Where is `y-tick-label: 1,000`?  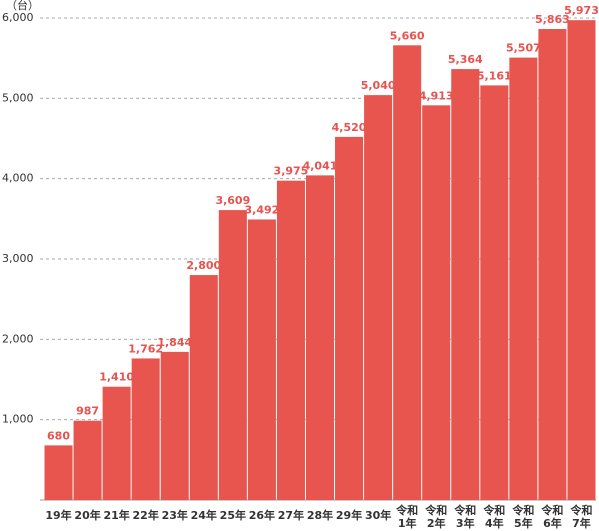 y-tick-label: 1,000 is located at coordinates (18, 419).